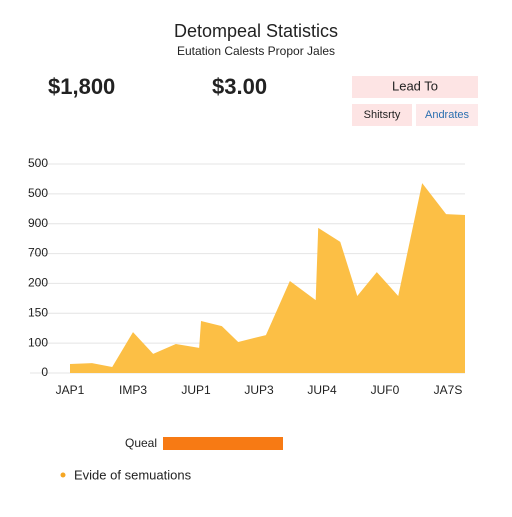  I want to click on y-tick-label: 700, so click(38, 253).